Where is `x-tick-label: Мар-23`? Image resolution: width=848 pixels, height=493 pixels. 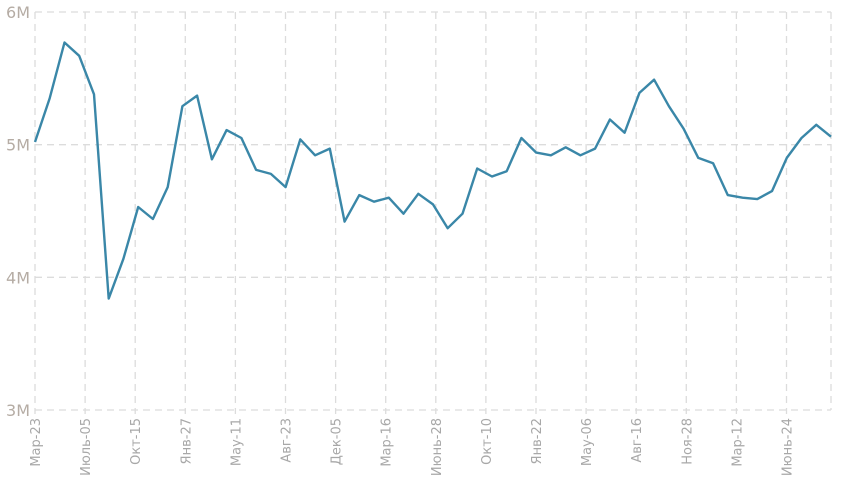 x-tick-label: Мар-23 is located at coordinates (36, 442).